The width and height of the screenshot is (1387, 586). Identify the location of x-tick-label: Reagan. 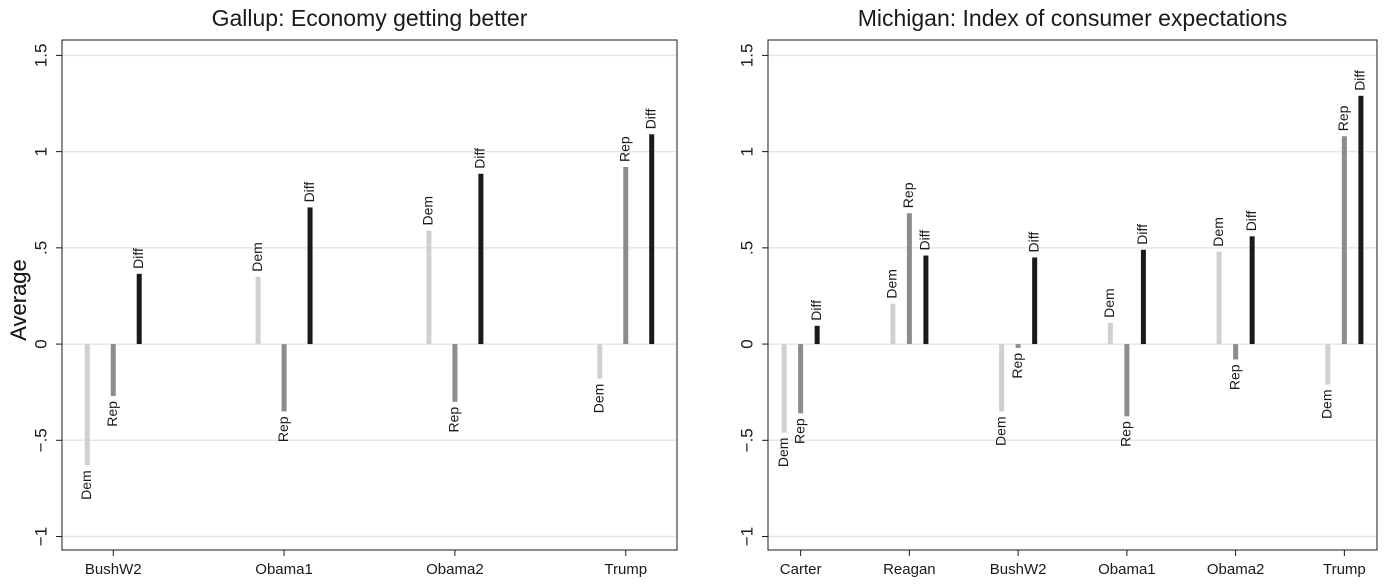
(909, 569).